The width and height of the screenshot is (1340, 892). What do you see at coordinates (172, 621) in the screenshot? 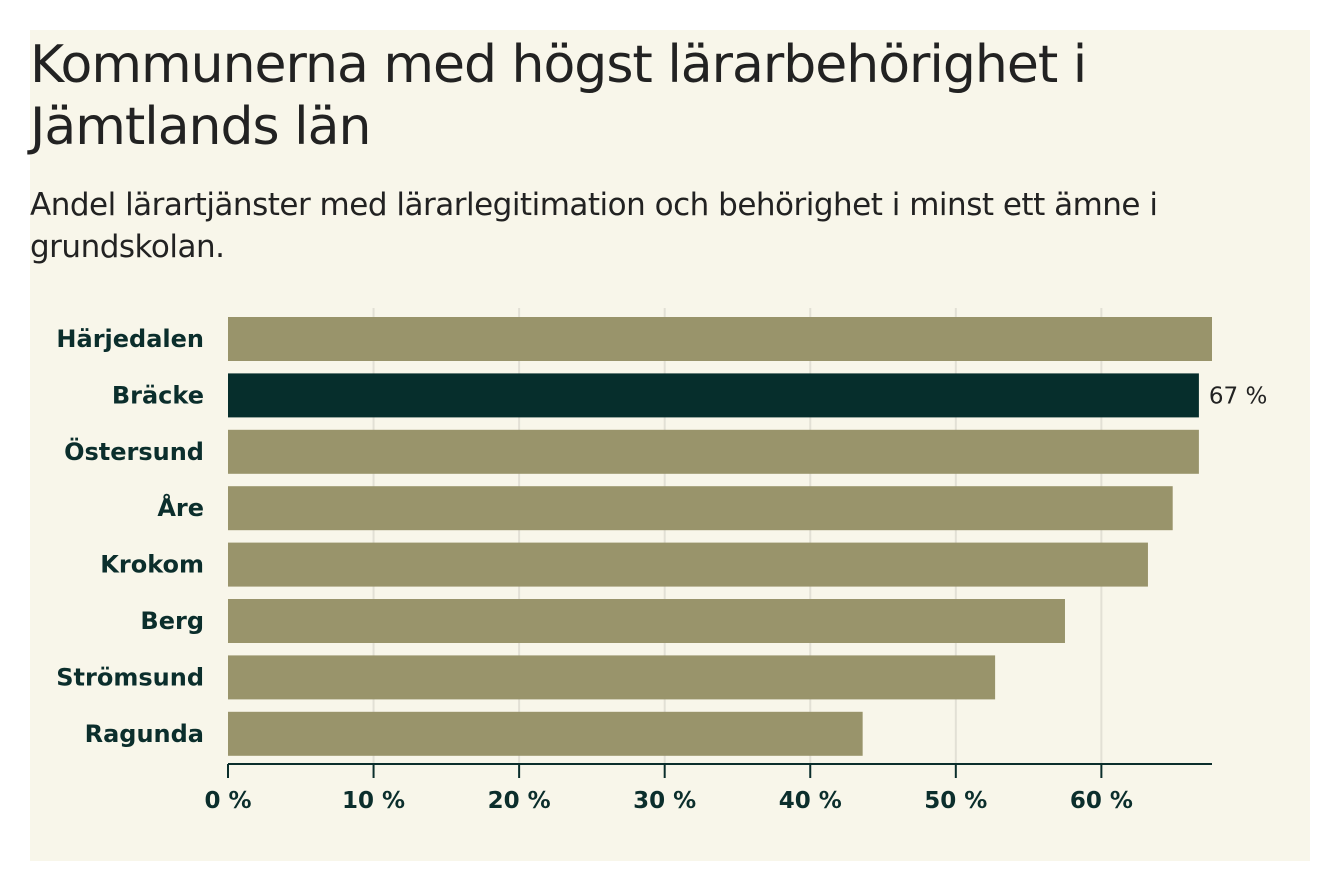
I see `category-label-berg: Berg` at bounding box center [172, 621].